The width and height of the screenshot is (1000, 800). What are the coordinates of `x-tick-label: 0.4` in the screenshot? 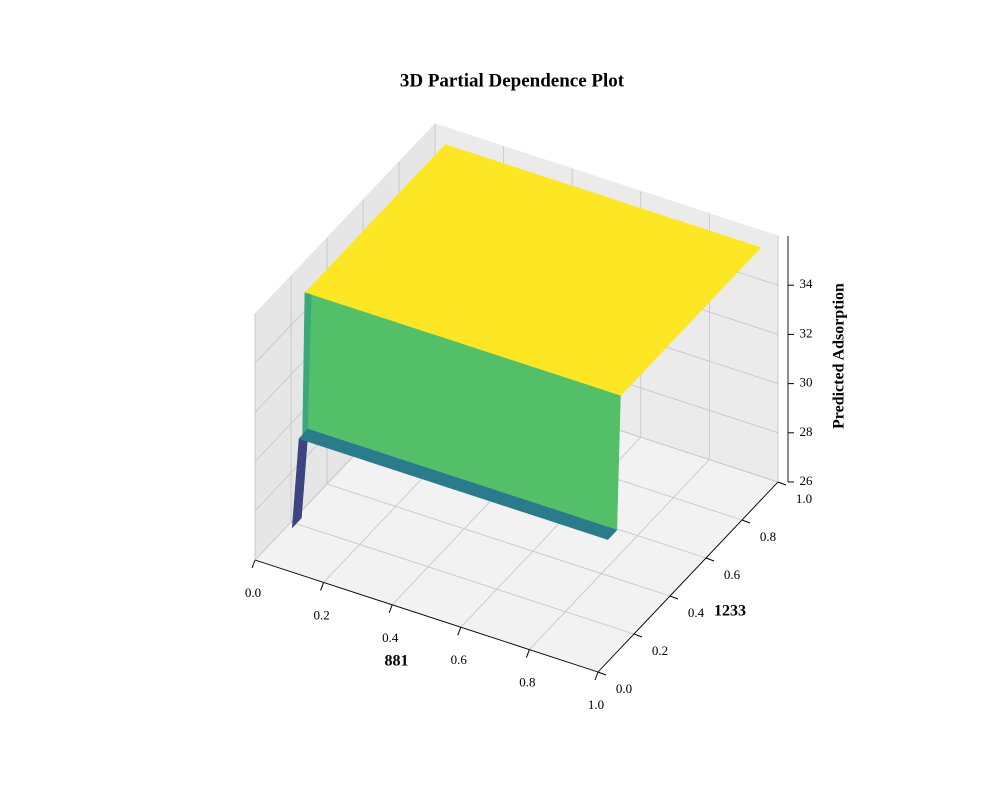 It's located at (390, 637).